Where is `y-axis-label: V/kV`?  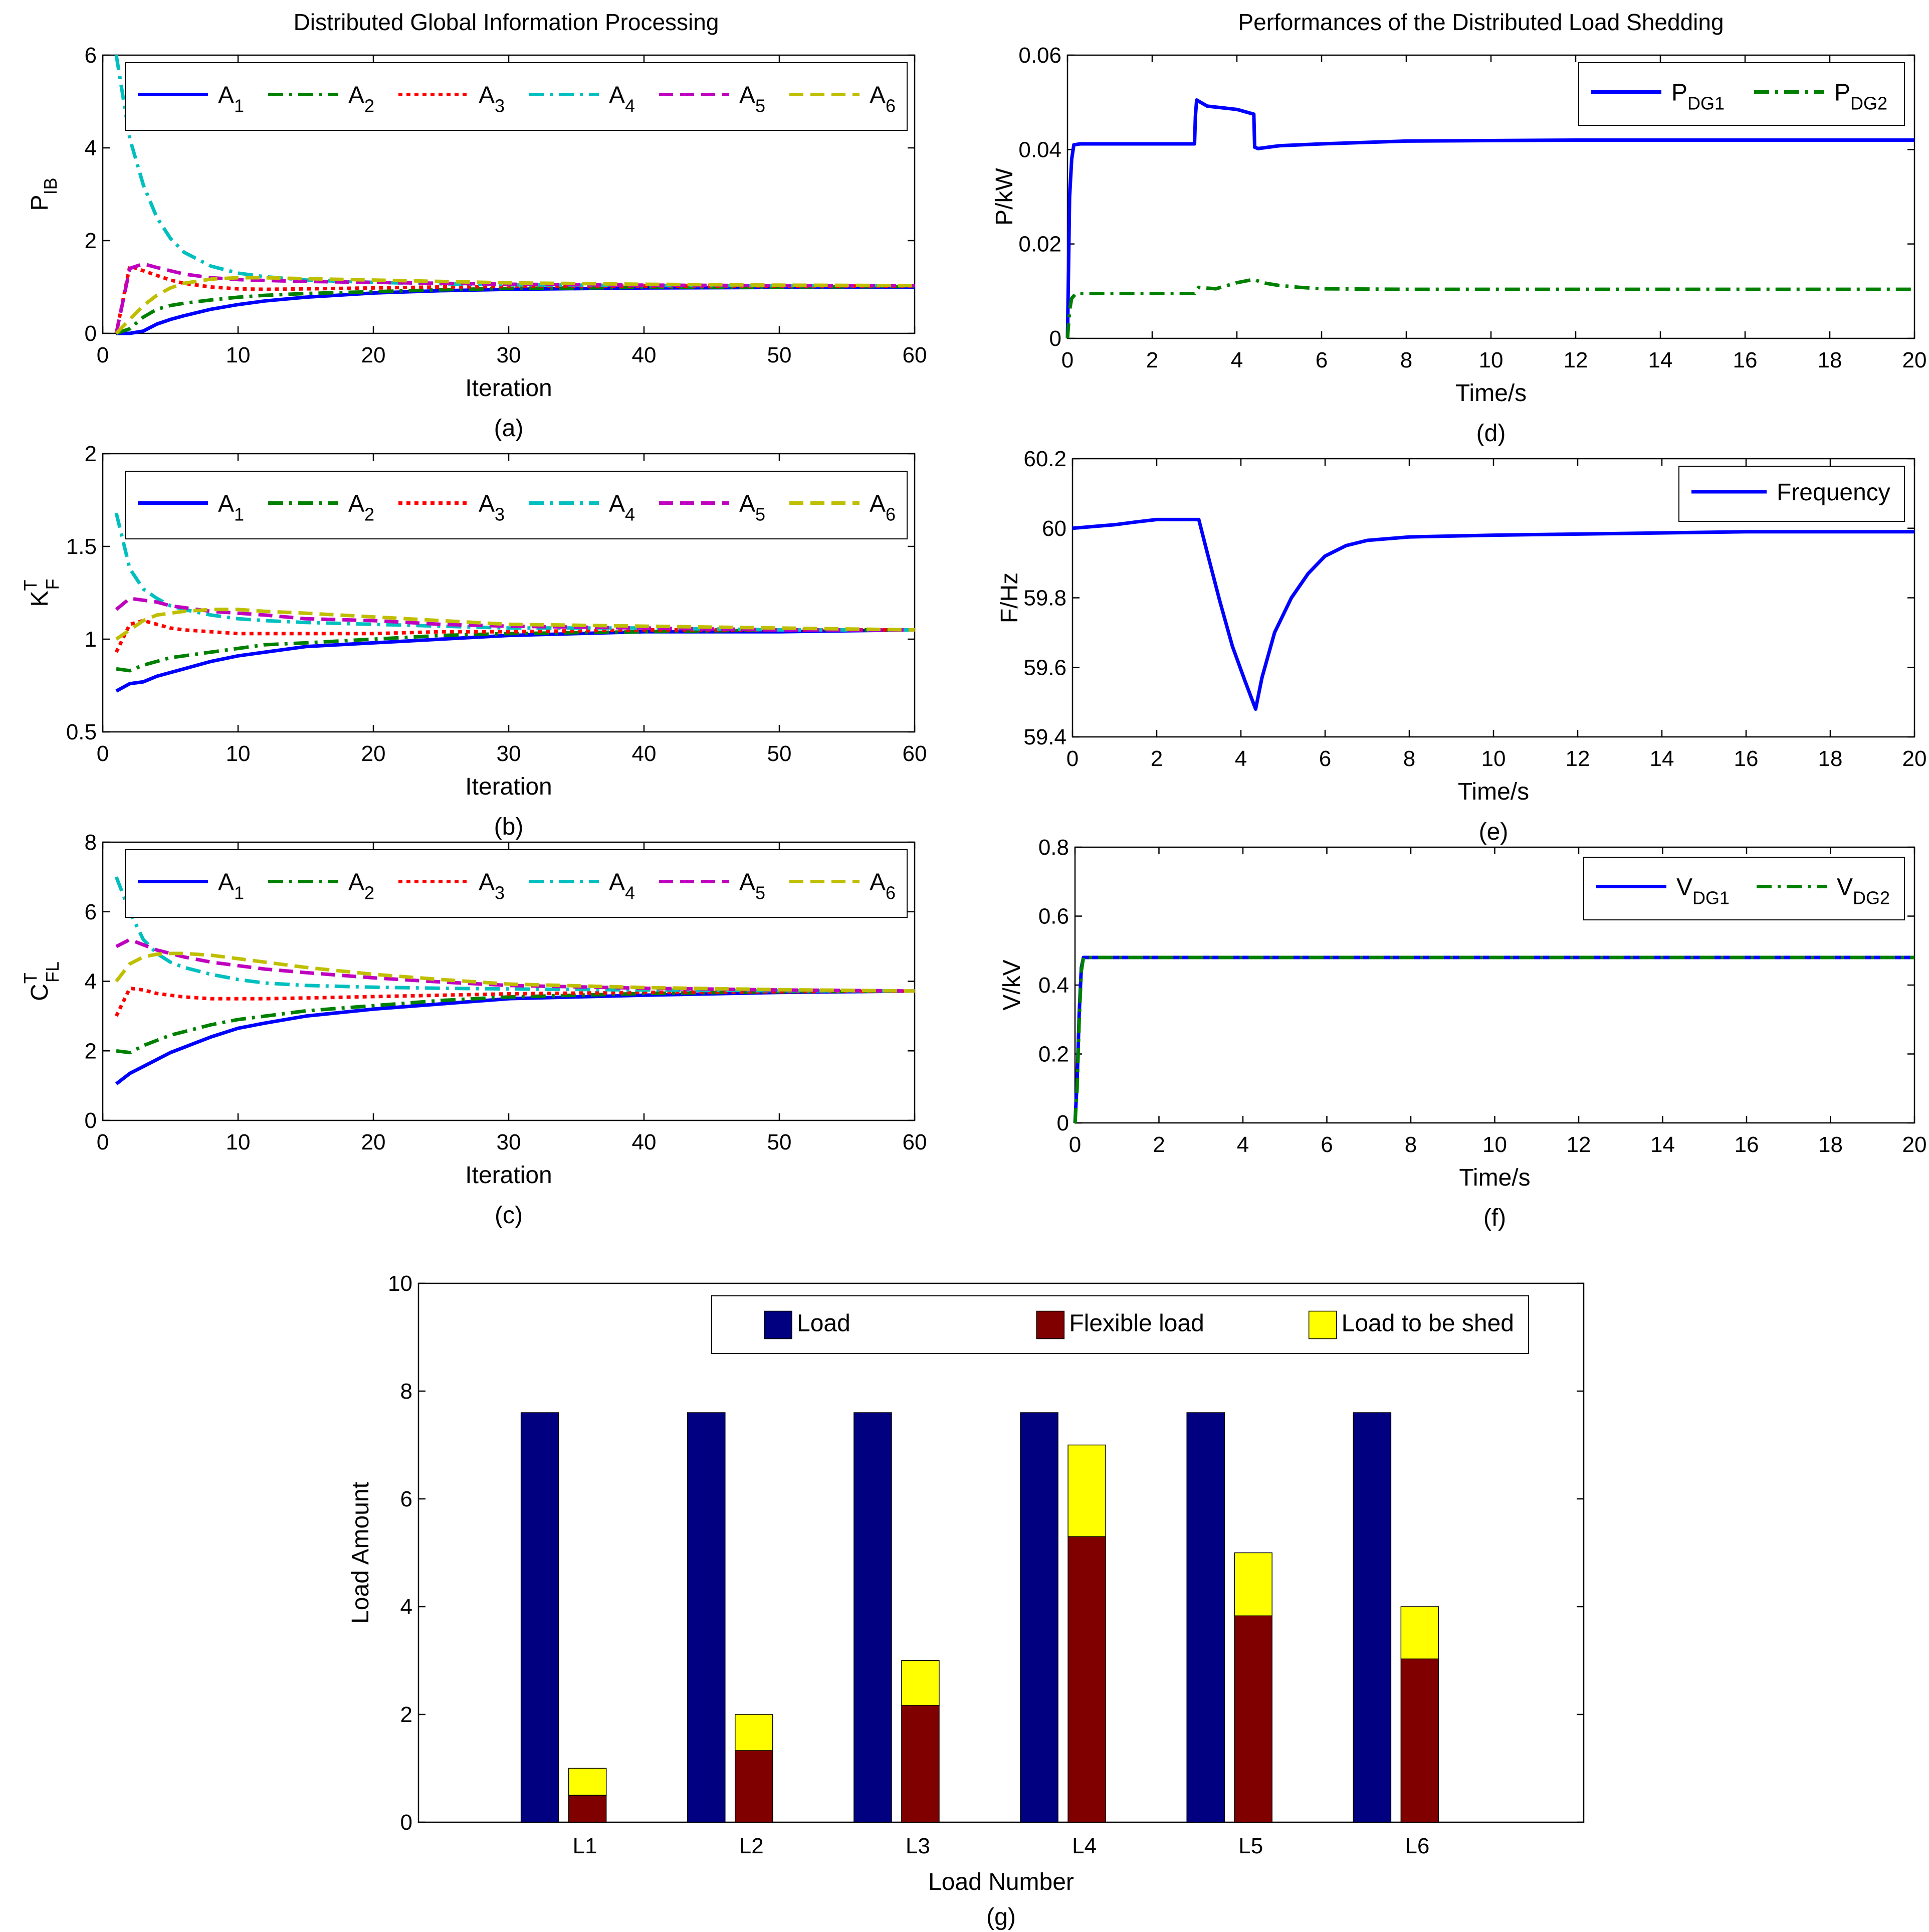
y-axis-label: V/kV is located at coordinates (1012, 984).